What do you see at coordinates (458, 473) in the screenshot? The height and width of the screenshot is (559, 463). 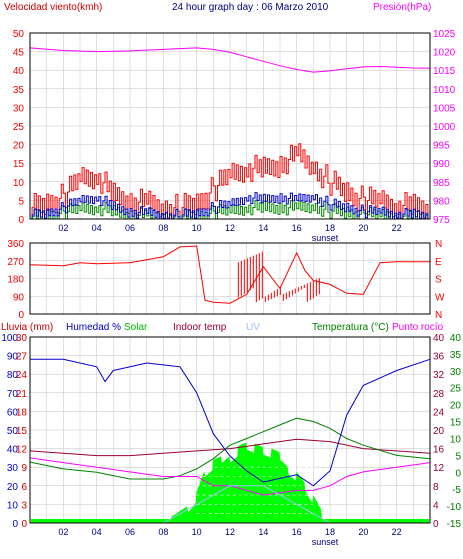 I see `temperature-y-tick: 0` at bounding box center [458, 473].